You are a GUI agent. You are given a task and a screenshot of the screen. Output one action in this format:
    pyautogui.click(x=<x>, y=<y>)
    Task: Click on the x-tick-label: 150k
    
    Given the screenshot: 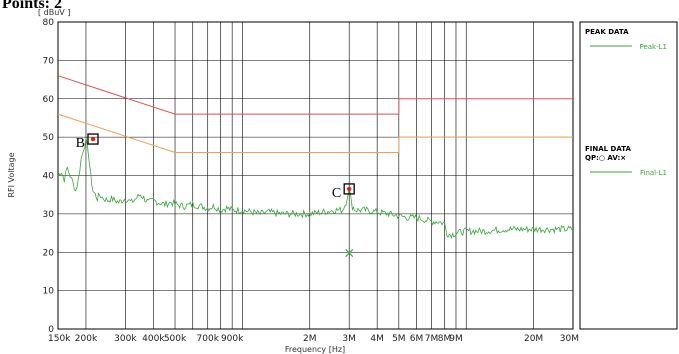 What is the action you would take?
    pyautogui.click(x=59, y=339)
    